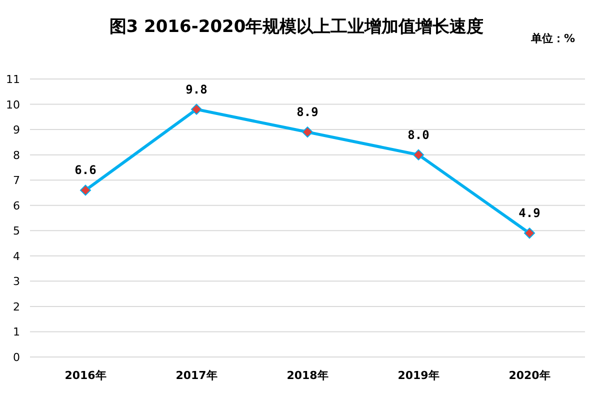  I want to click on x-tick-label: 2020年, so click(529, 375).